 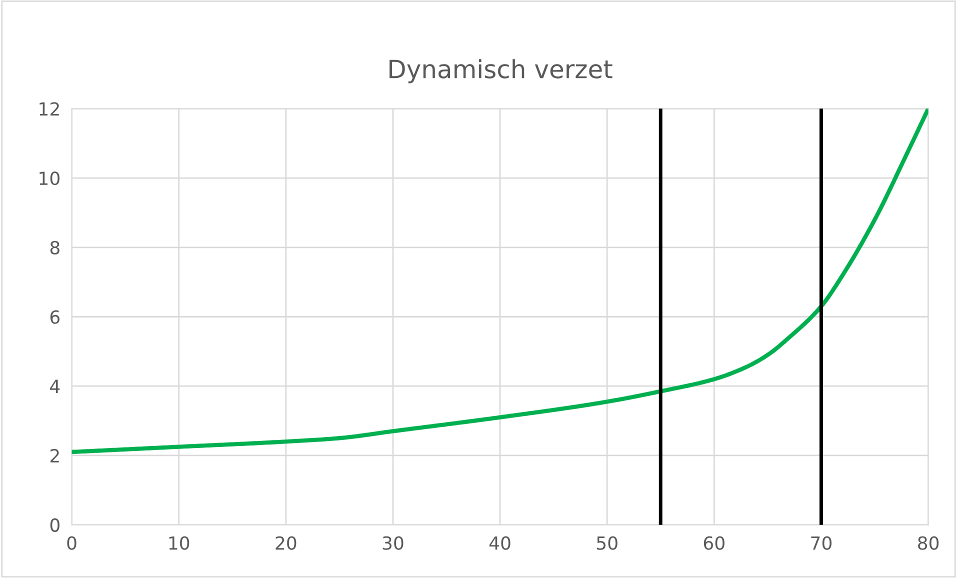 What do you see at coordinates (50, 178) in the screenshot?
I see `y-tick-label: 10` at bounding box center [50, 178].